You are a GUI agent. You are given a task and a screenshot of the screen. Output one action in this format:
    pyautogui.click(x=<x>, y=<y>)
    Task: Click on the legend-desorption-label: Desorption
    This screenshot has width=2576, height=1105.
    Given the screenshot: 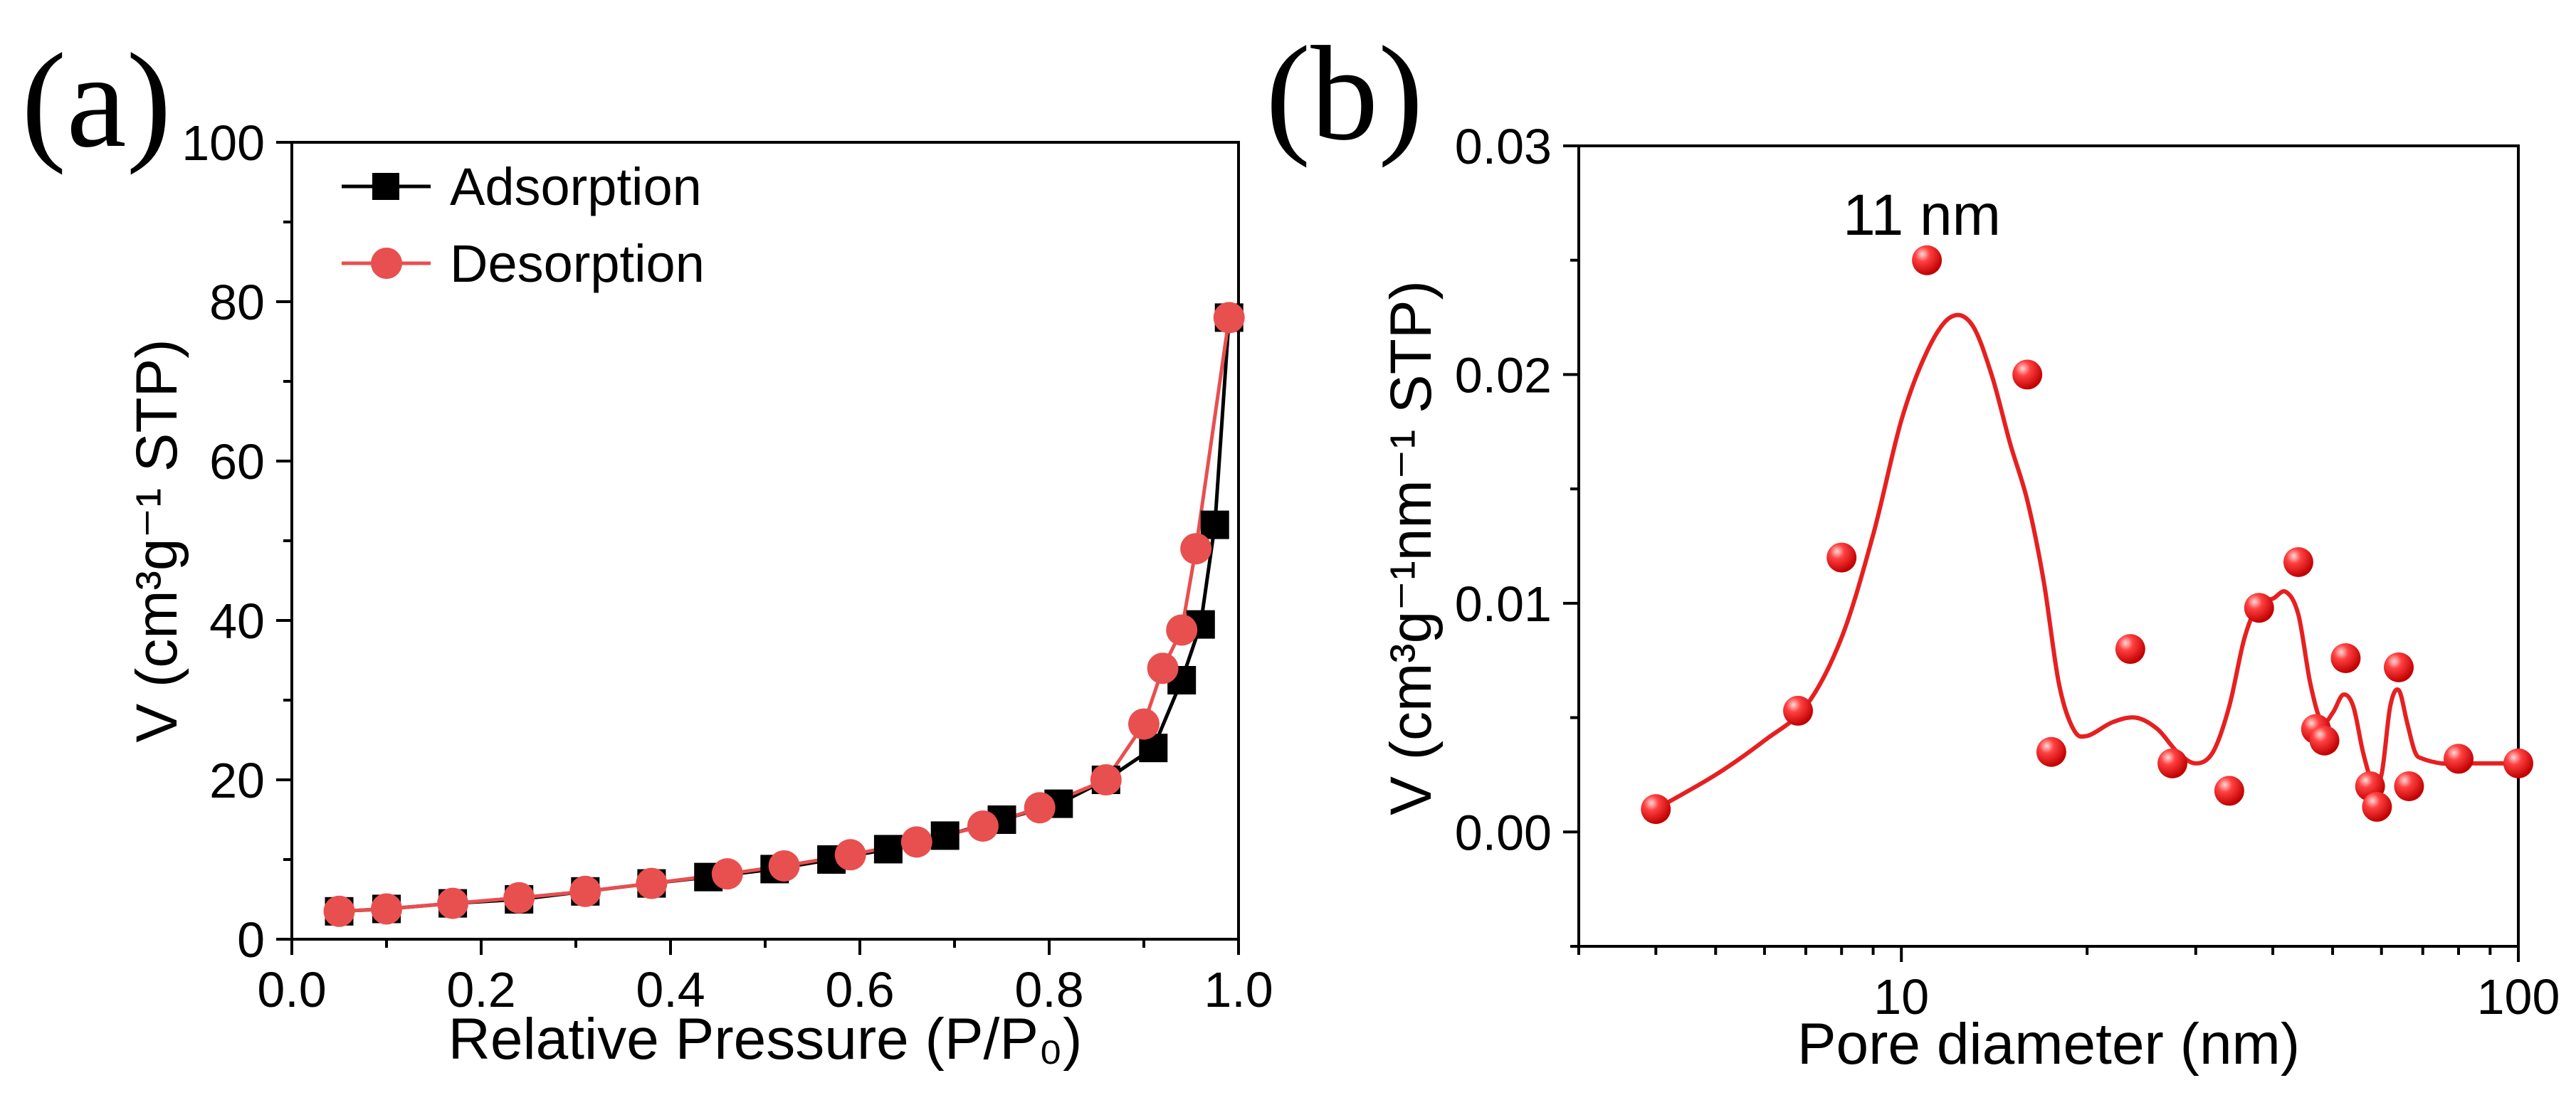 What is the action you would take?
    pyautogui.click(x=577, y=263)
    